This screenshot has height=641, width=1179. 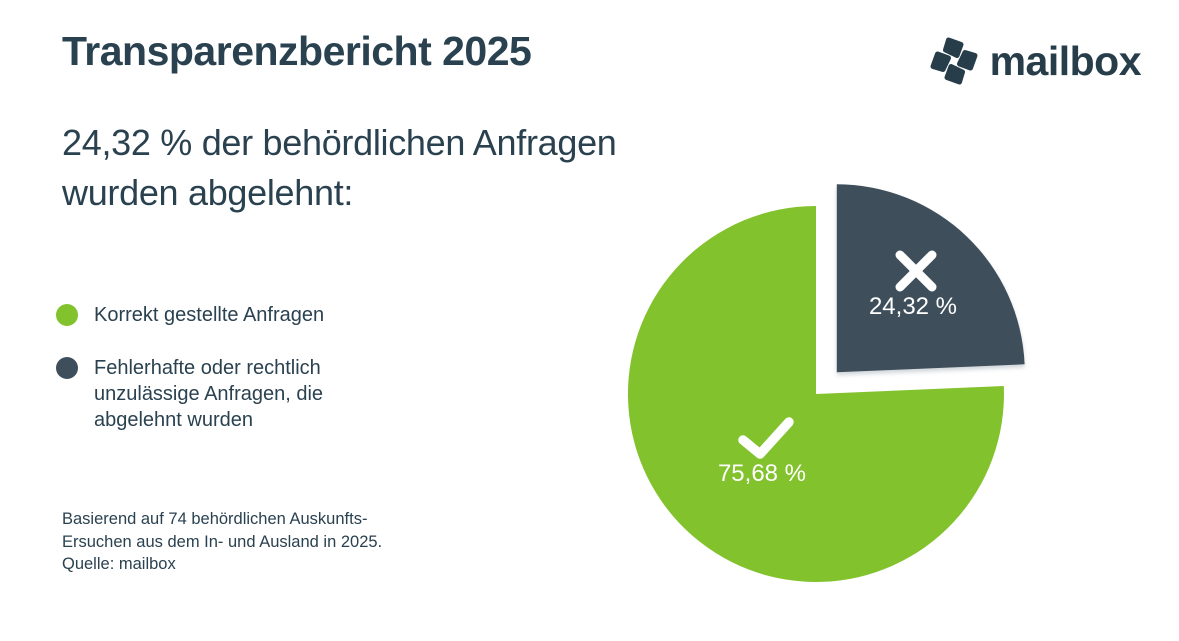 What do you see at coordinates (762, 473) in the screenshot?
I see `pie-label-correct: 75,68 %` at bounding box center [762, 473].